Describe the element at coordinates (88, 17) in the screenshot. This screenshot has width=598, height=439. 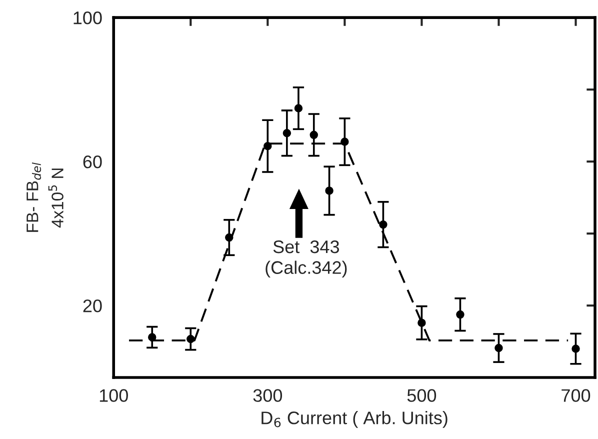
I see `y-tick-label: 100` at that location.